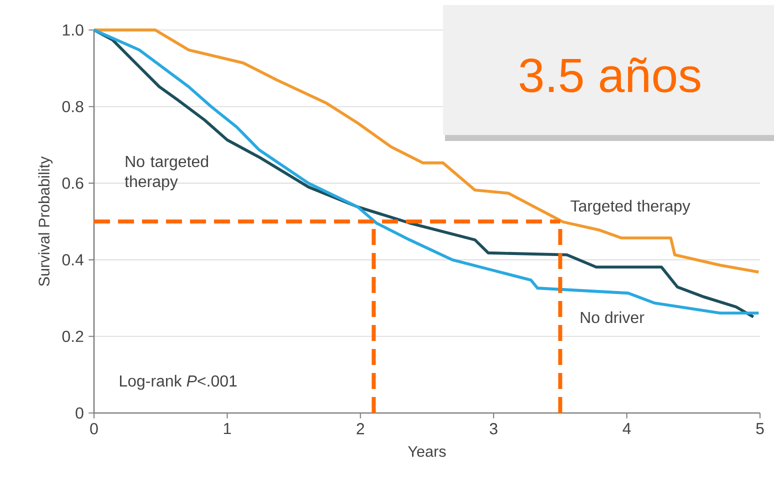 This screenshot has width=774, height=482. I want to click on y-tick-label: 0.8, so click(73, 106).